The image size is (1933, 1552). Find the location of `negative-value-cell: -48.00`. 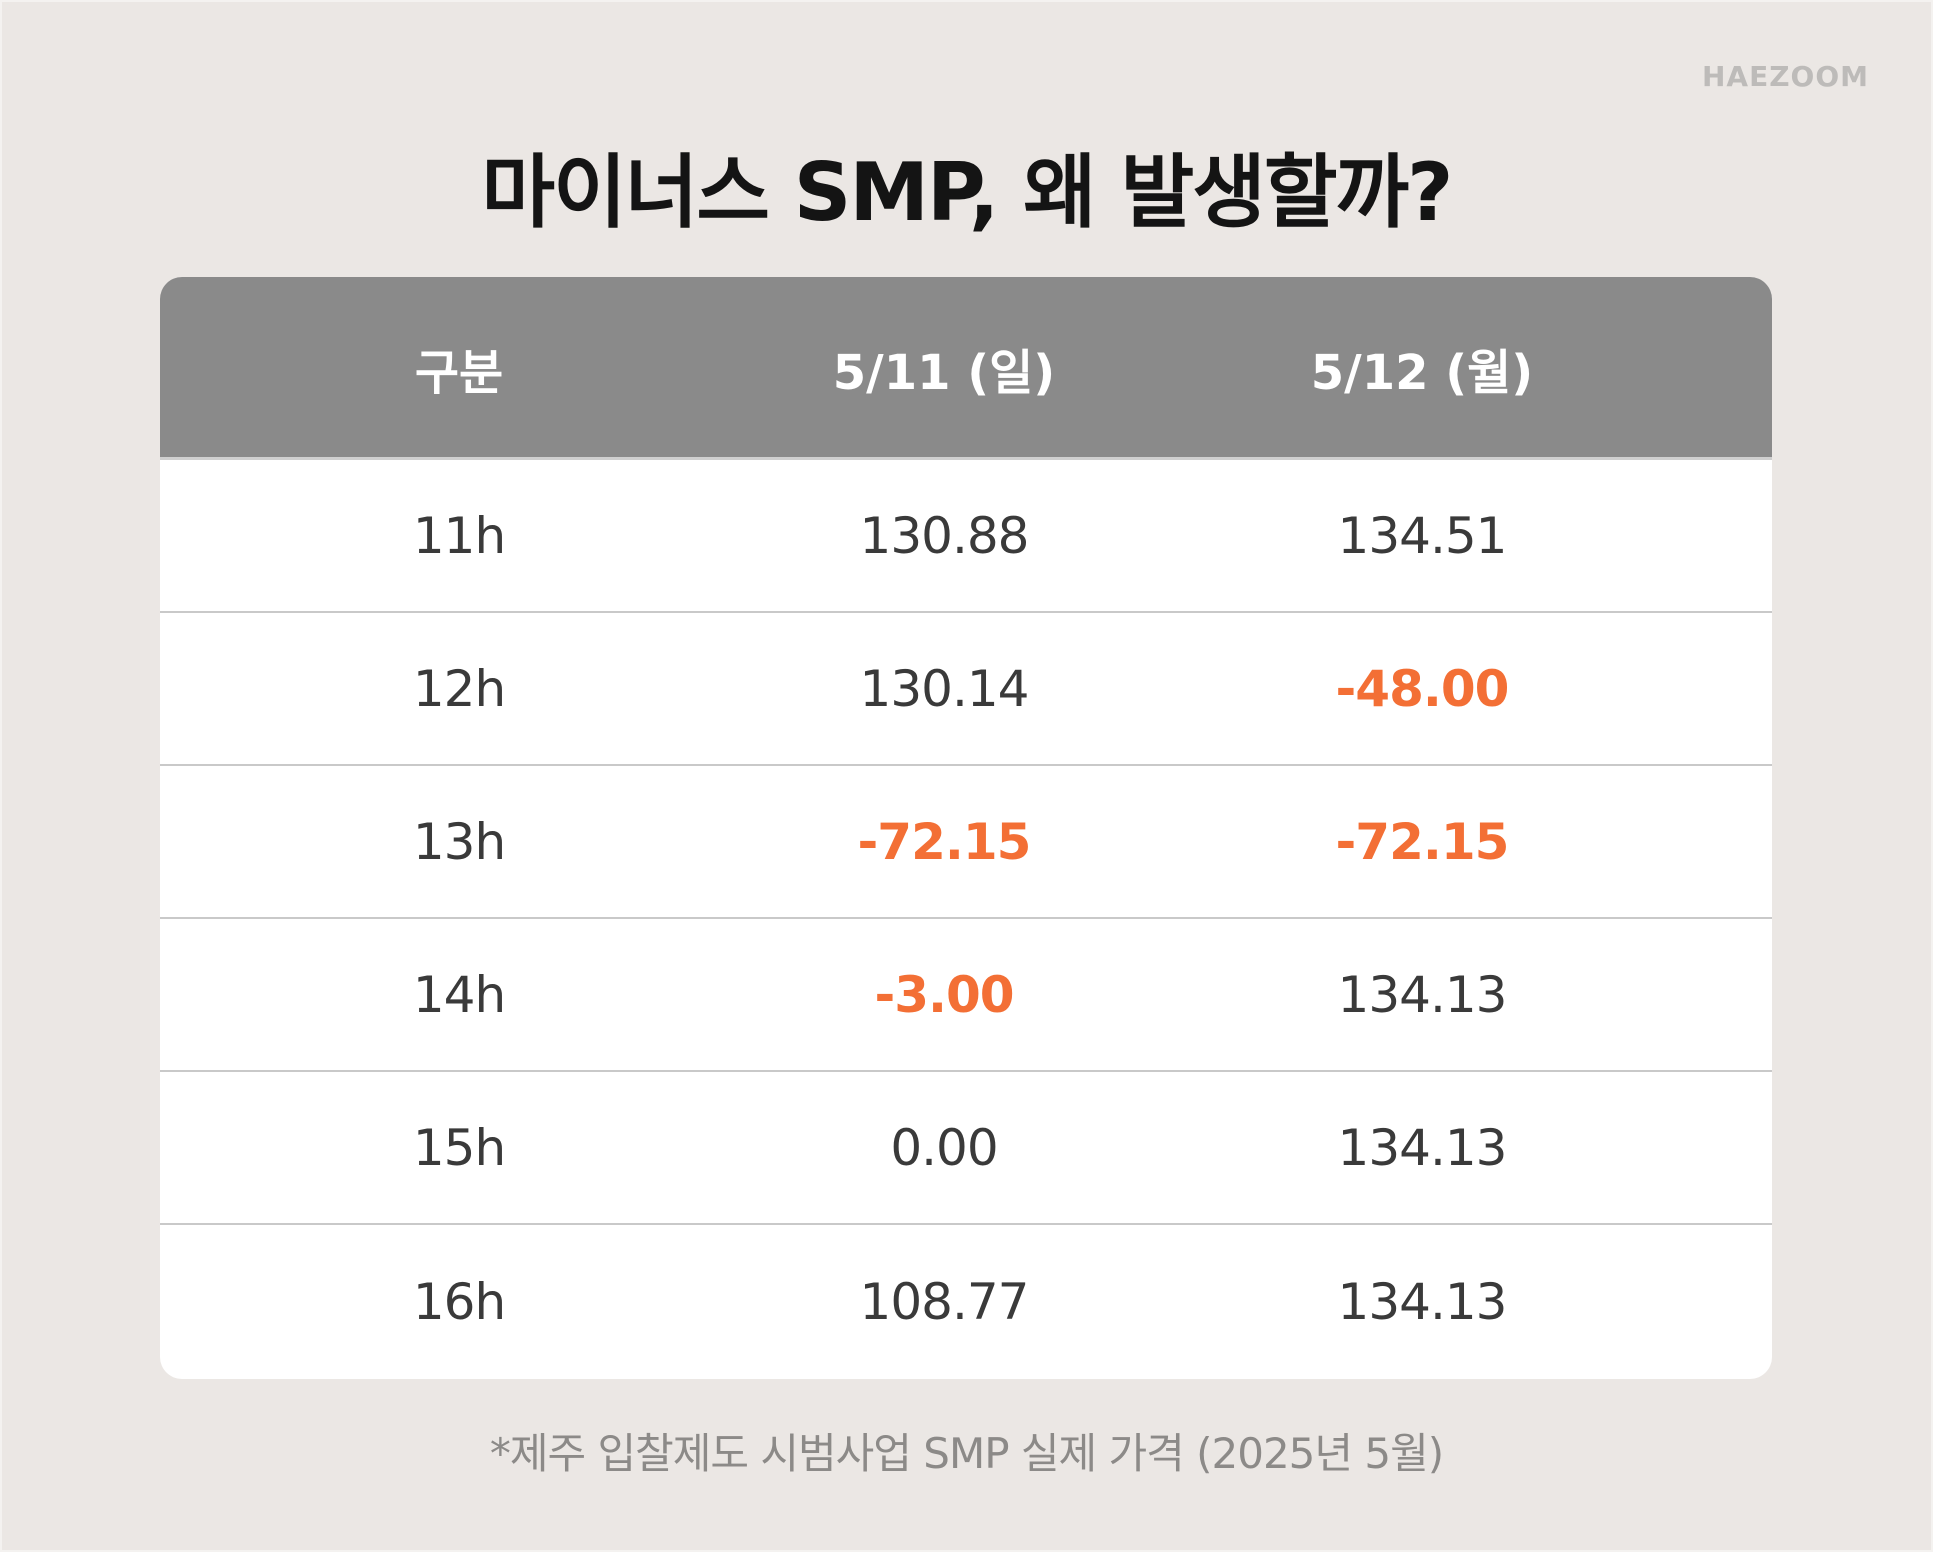

negative-value-cell: -48.00 is located at coordinates (1422, 688).